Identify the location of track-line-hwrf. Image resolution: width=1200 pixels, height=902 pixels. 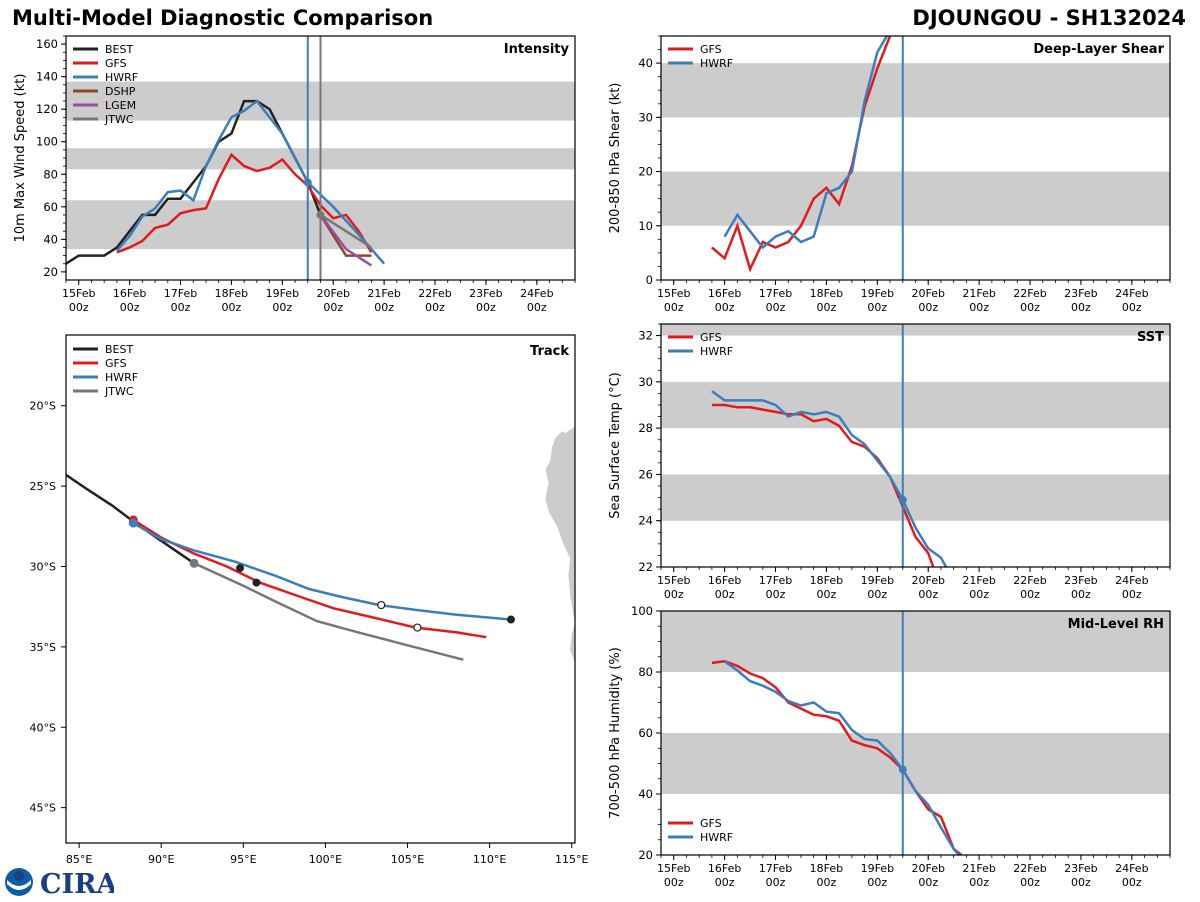
(322, 571).